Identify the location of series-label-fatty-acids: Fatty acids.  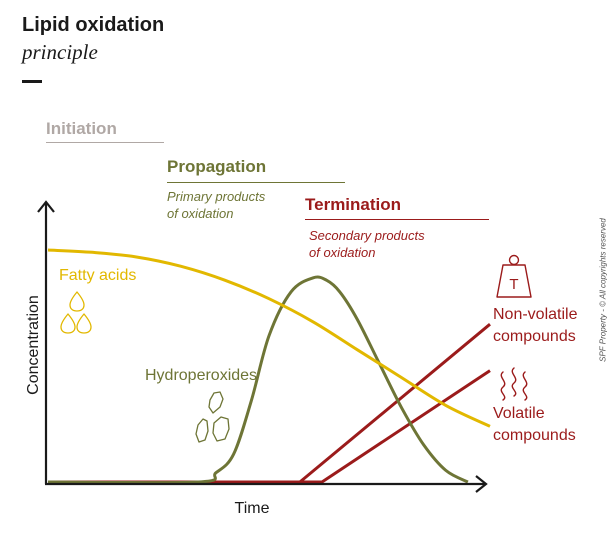
(97, 276).